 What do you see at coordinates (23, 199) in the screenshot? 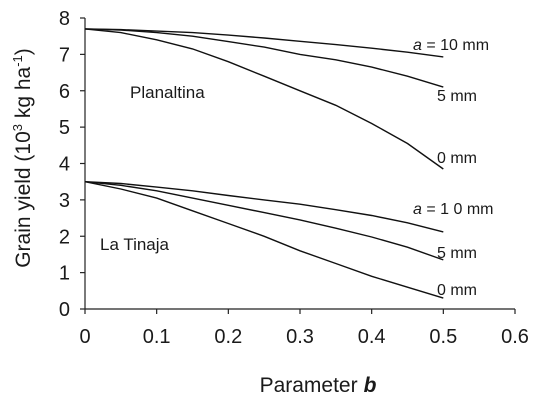
I see `y-axis-label-text: Grain yield (10` at bounding box center [23, 199].